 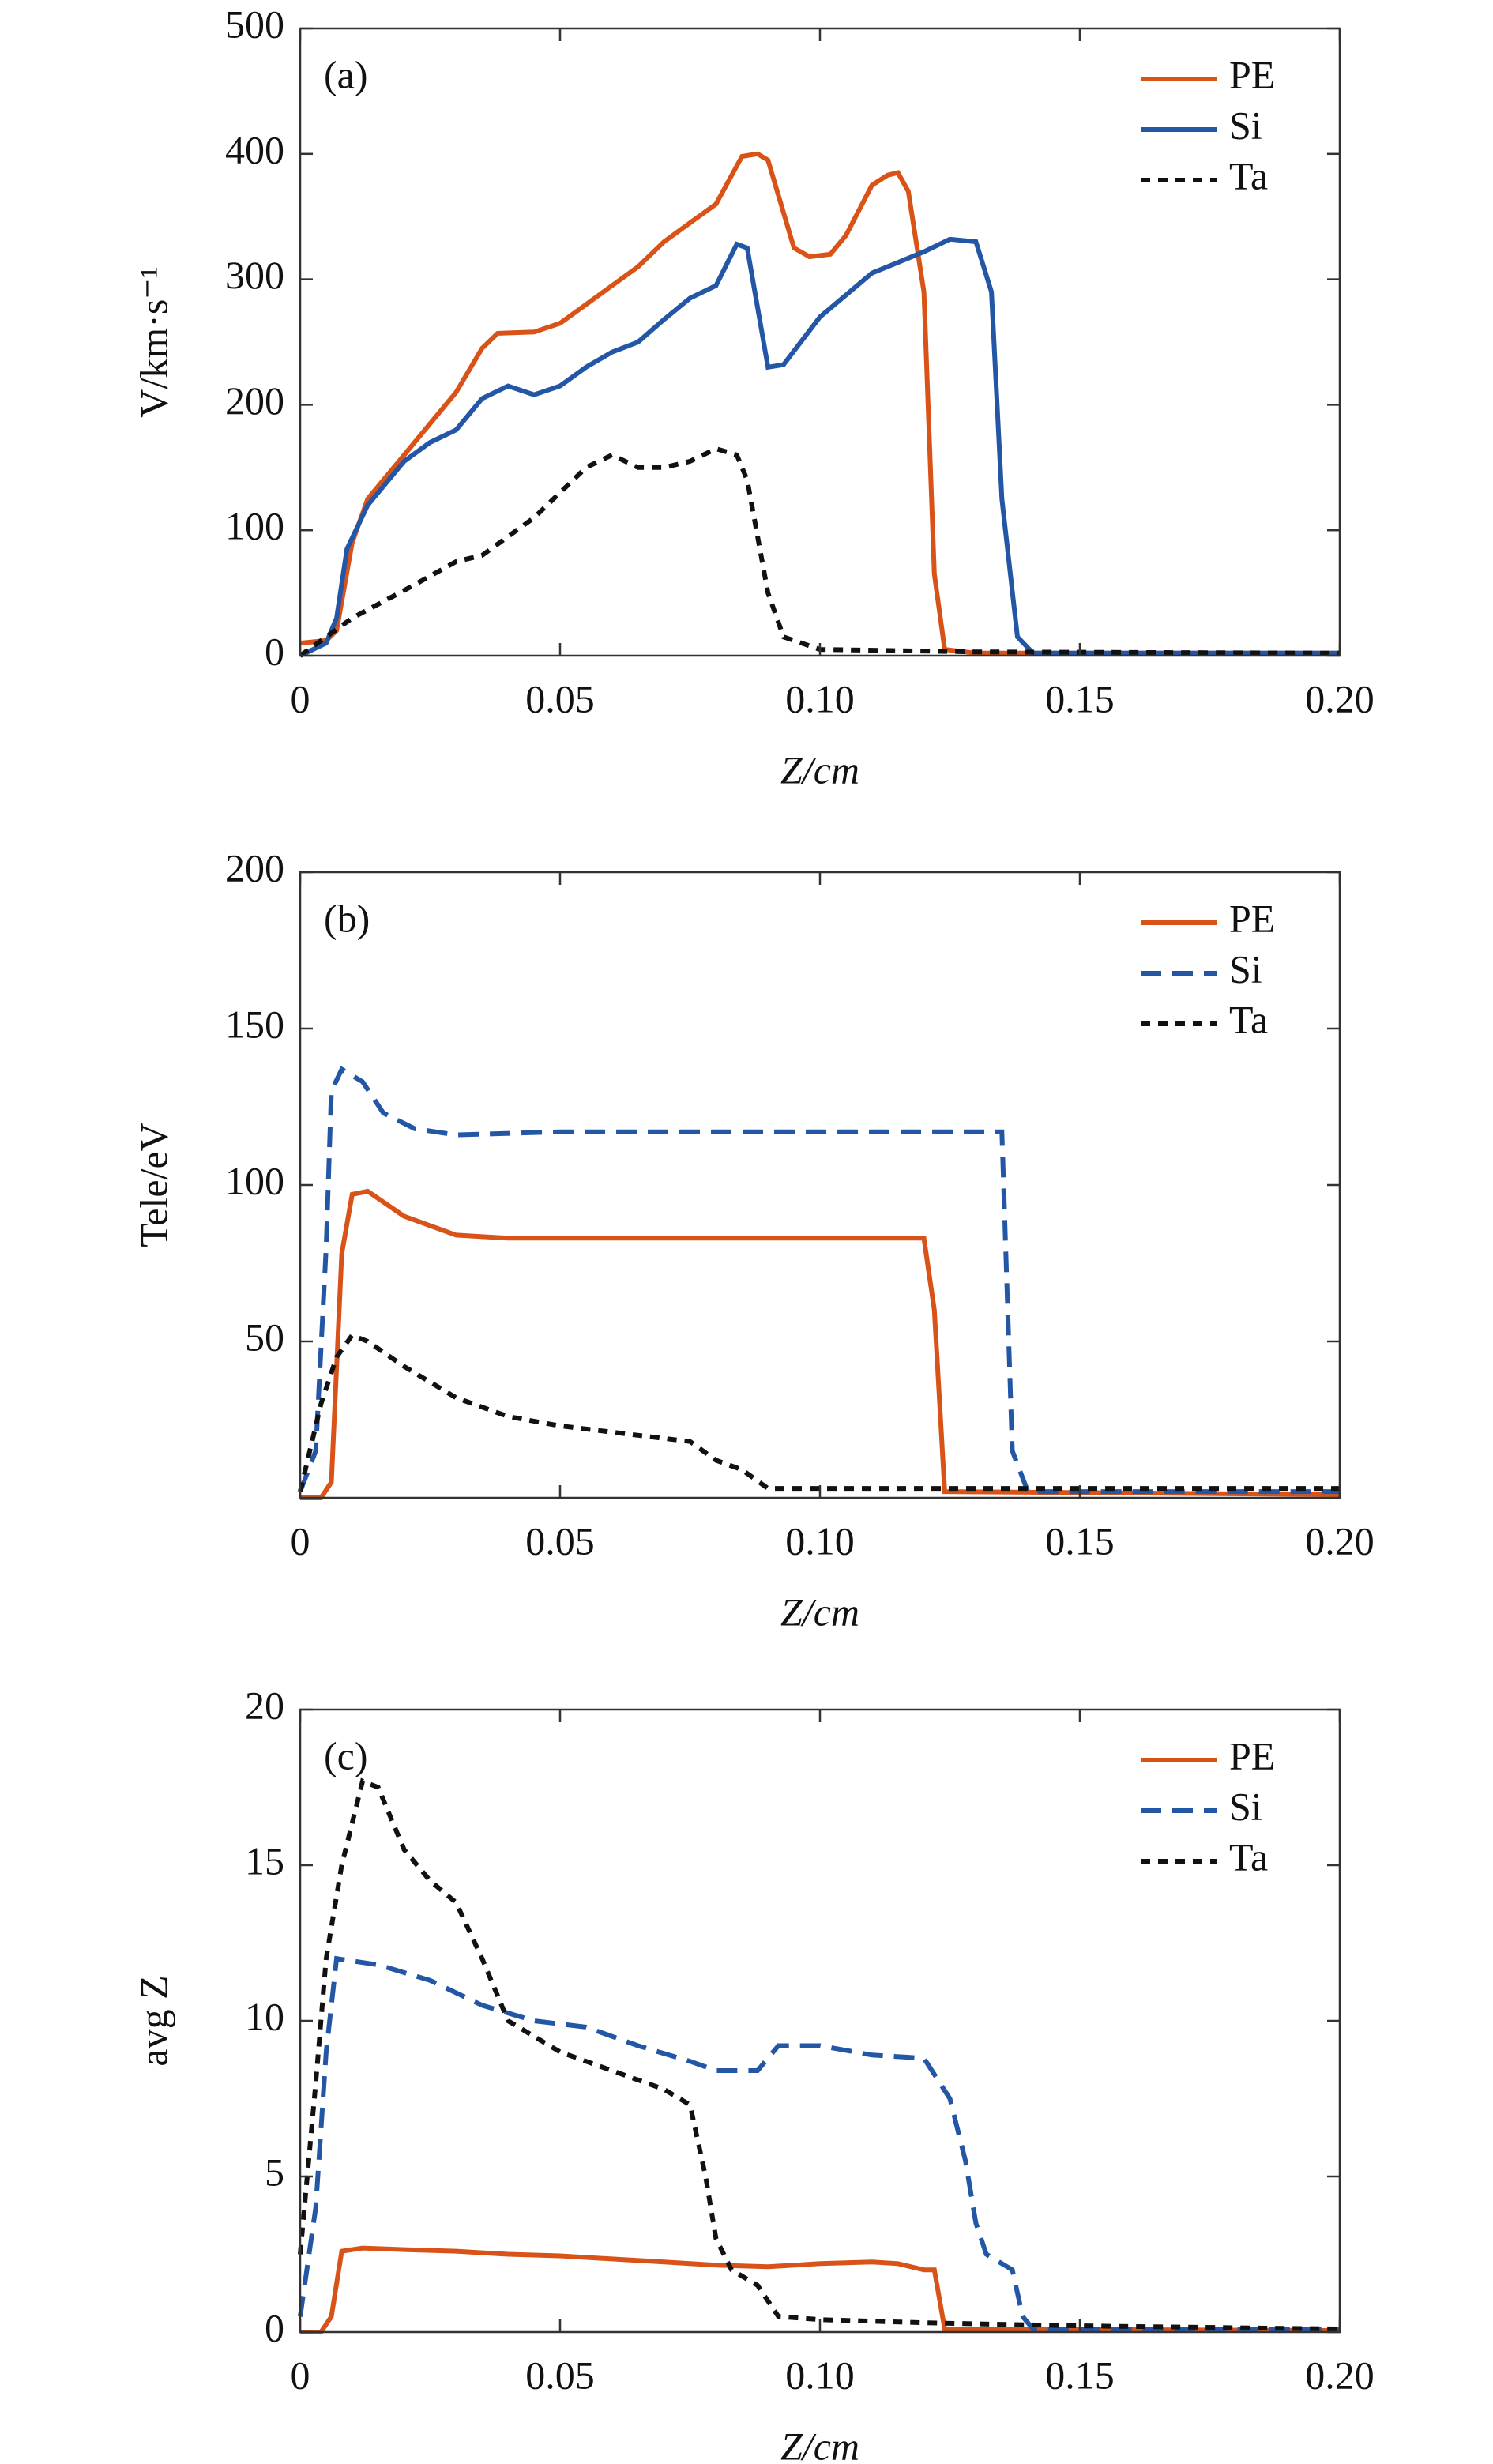 What do you see at coordinates (346, 1755) in the screenshot?
I see `panel-label: (c)` at bounding box center [346, 1755].